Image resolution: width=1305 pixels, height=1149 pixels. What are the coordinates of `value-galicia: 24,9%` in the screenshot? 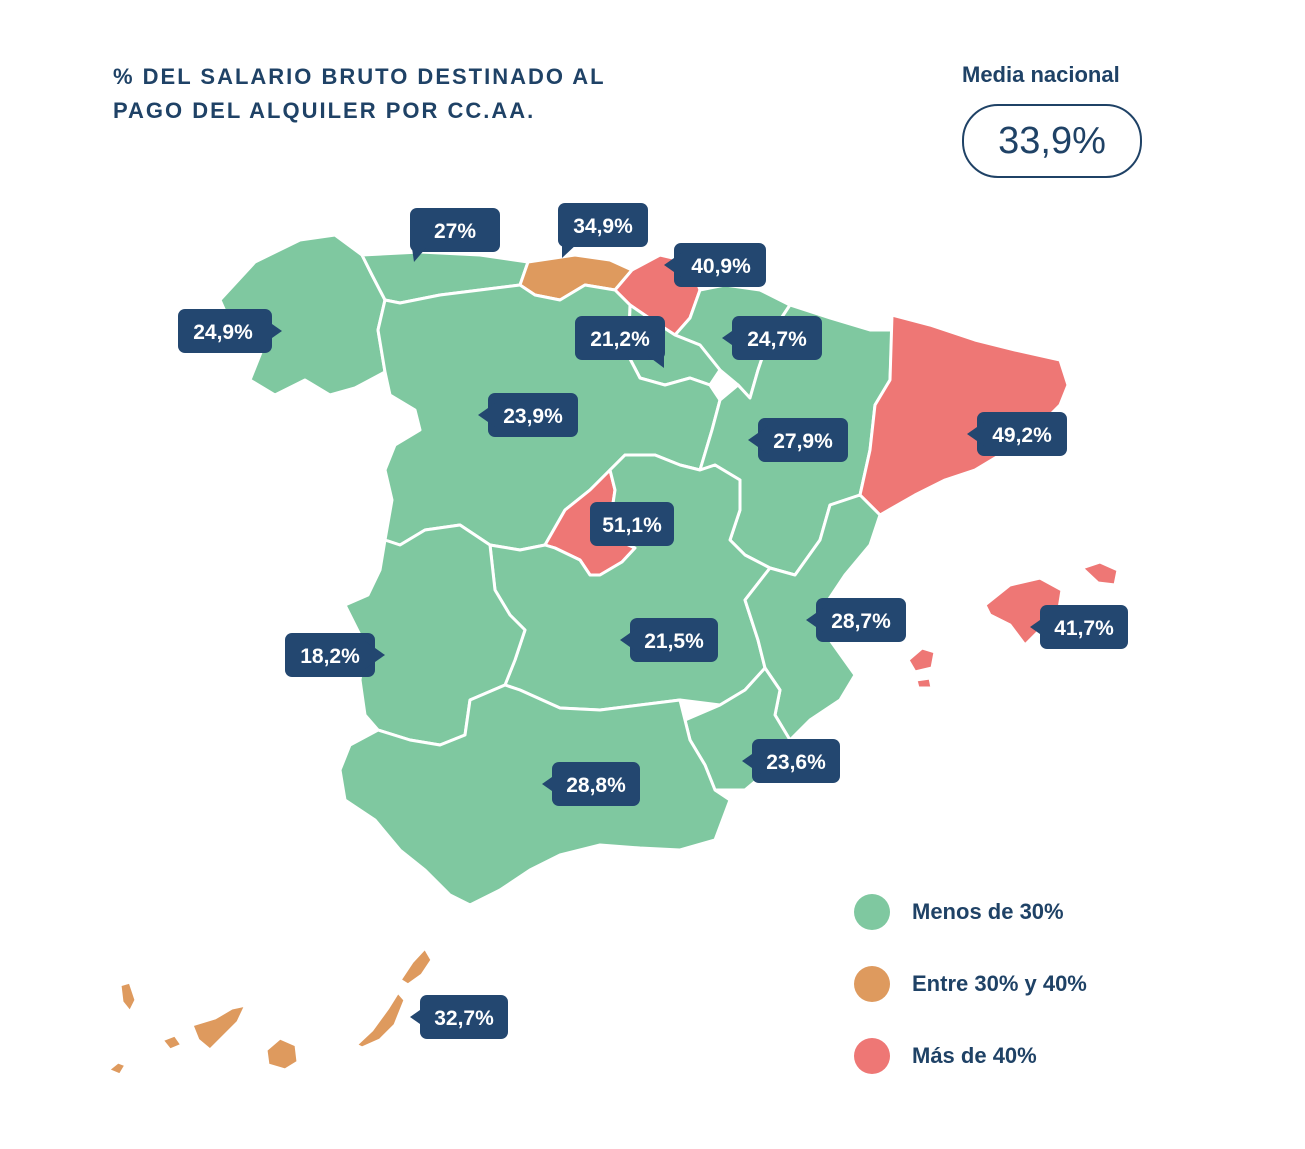 It's located at (223, 332).